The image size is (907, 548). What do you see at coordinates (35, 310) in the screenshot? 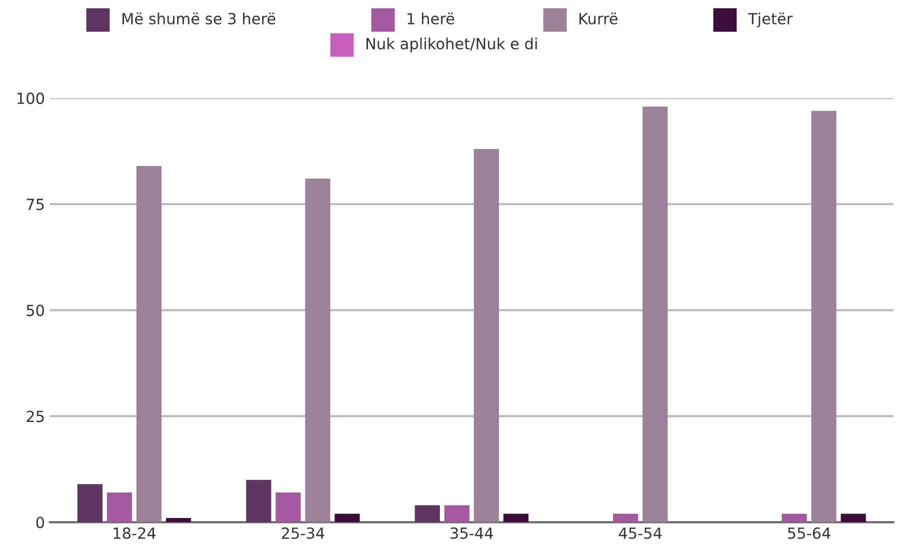
I see `y-tick-label: 50` at bounding box center [35, 310].